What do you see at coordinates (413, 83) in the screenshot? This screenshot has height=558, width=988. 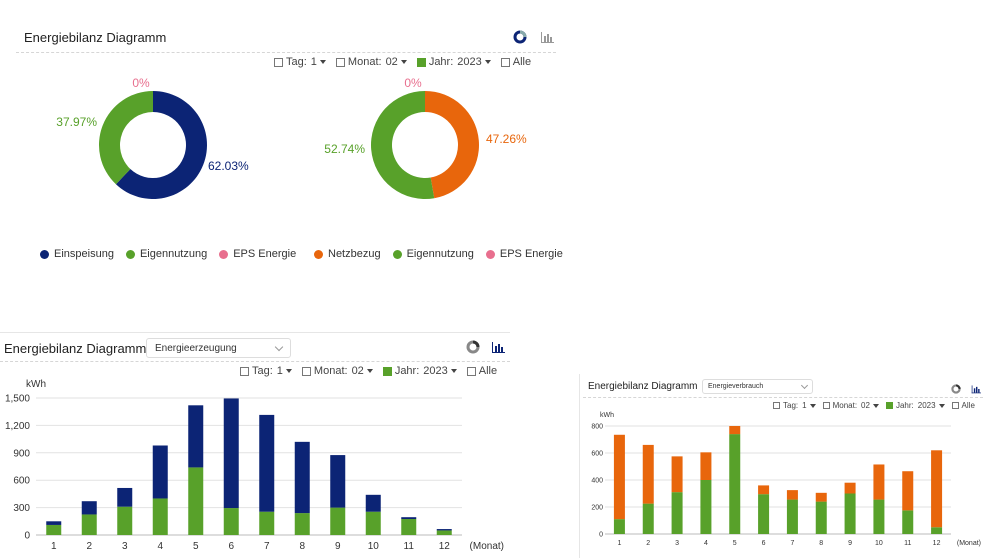 I see `donut-value-label: 0%` at bounding box center [413, 83].